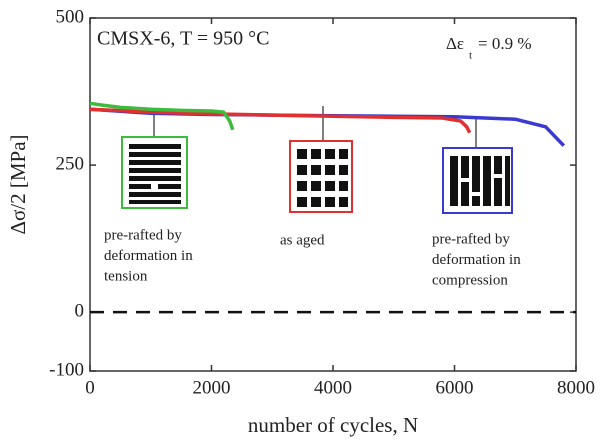 The width and height of the screenshot is (604, 441). I want to click on strain-subscript: t, so click(470, 56).